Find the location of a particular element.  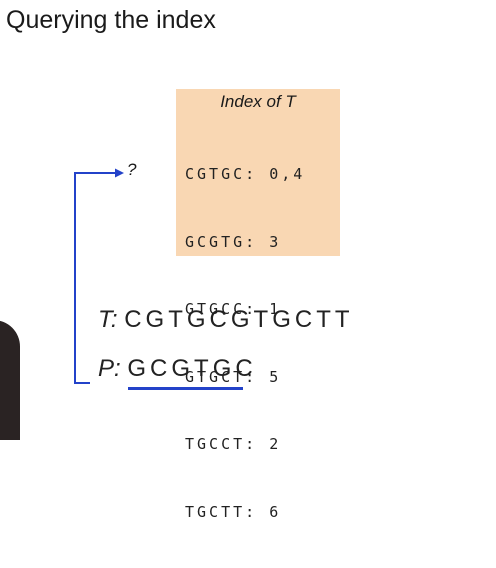

text-sequence: T: CGTGCGTGCTT is located at coordinates (226, 320).